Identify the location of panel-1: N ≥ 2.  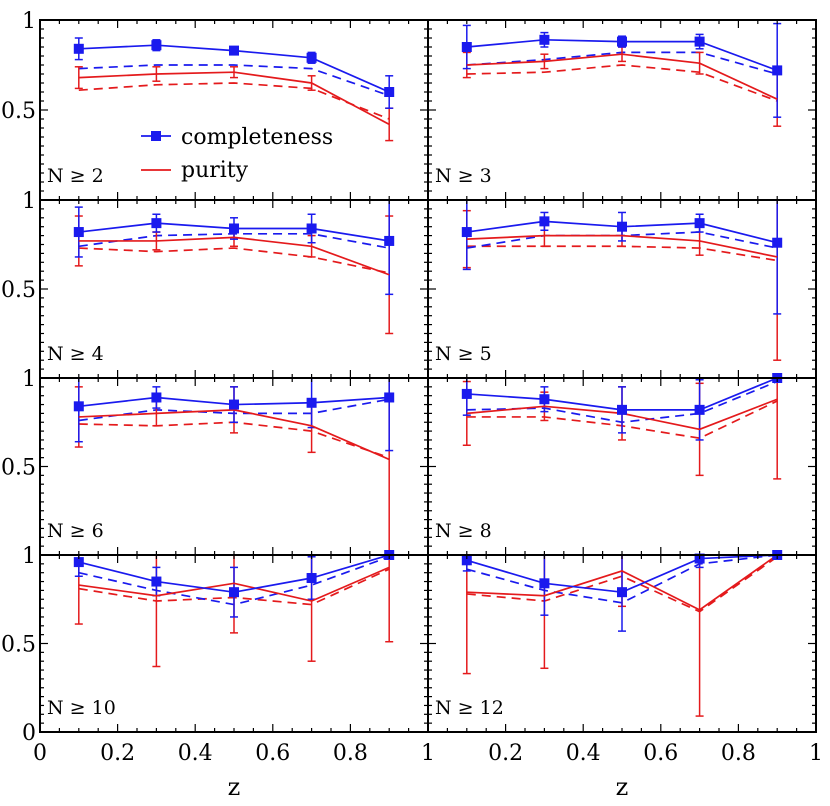
(234, 110).